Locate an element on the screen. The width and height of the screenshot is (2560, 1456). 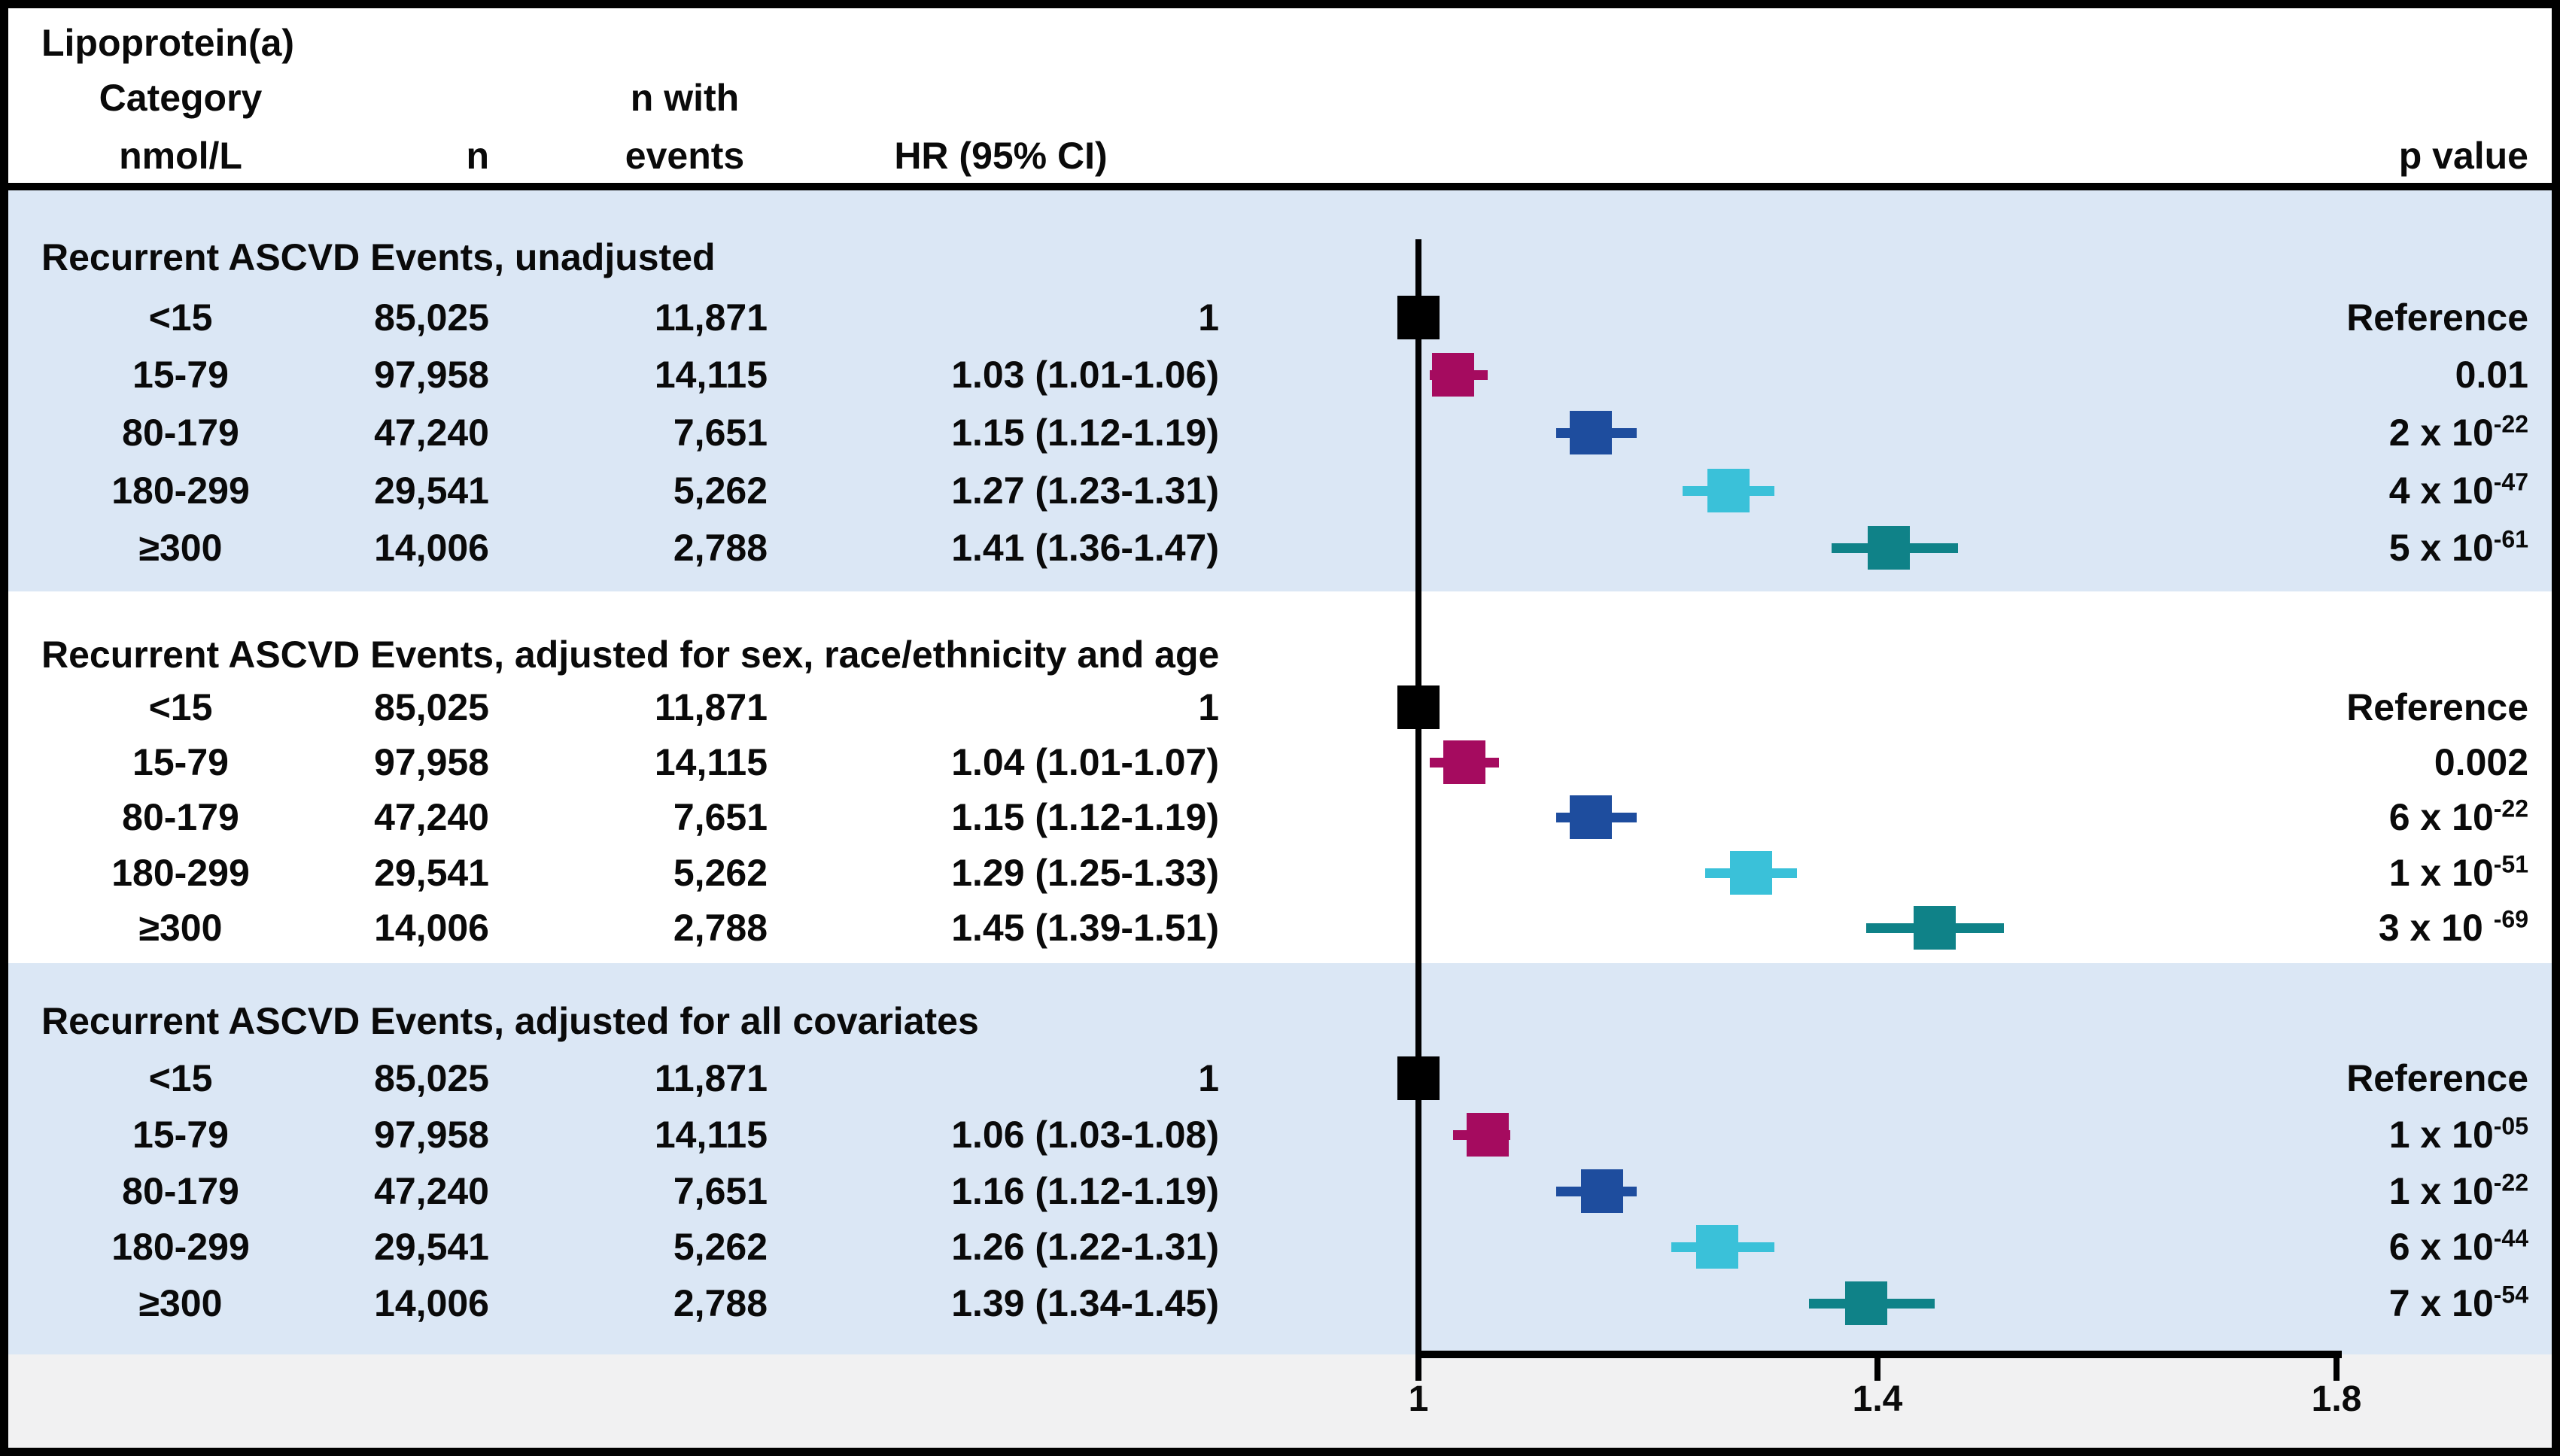
figure-title: Lipoprotein(a) is located at coordinates (168, 43).